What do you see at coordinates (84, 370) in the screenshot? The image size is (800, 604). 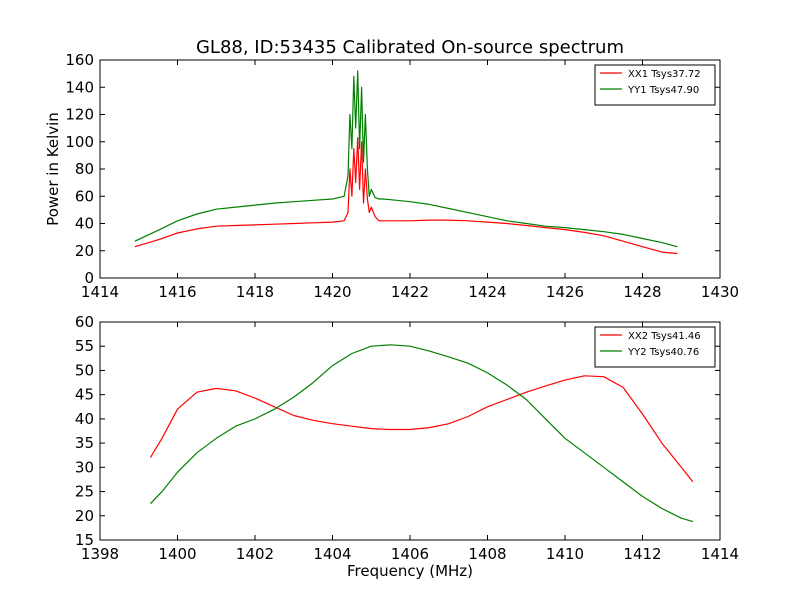 I see `y-tick-label: 50` at bounding box center [84, 370].